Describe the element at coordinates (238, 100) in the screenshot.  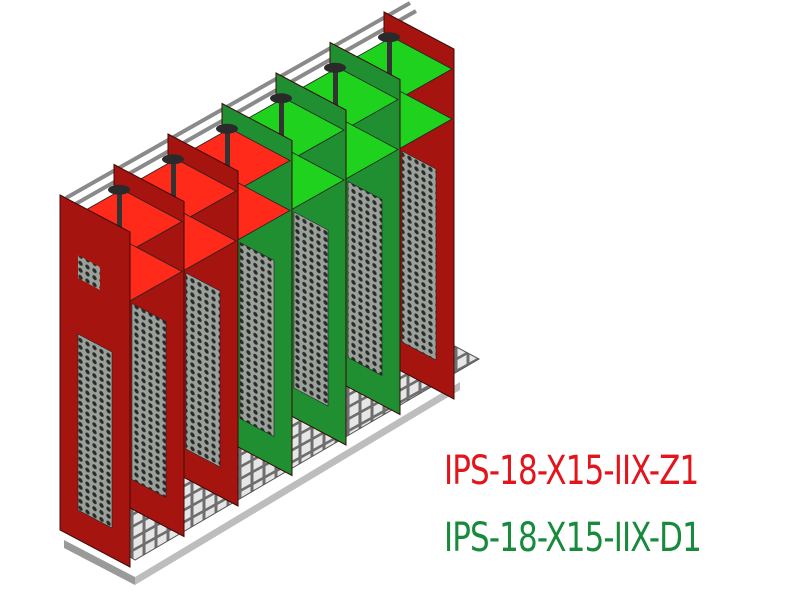
I see `top-rail` at that location.